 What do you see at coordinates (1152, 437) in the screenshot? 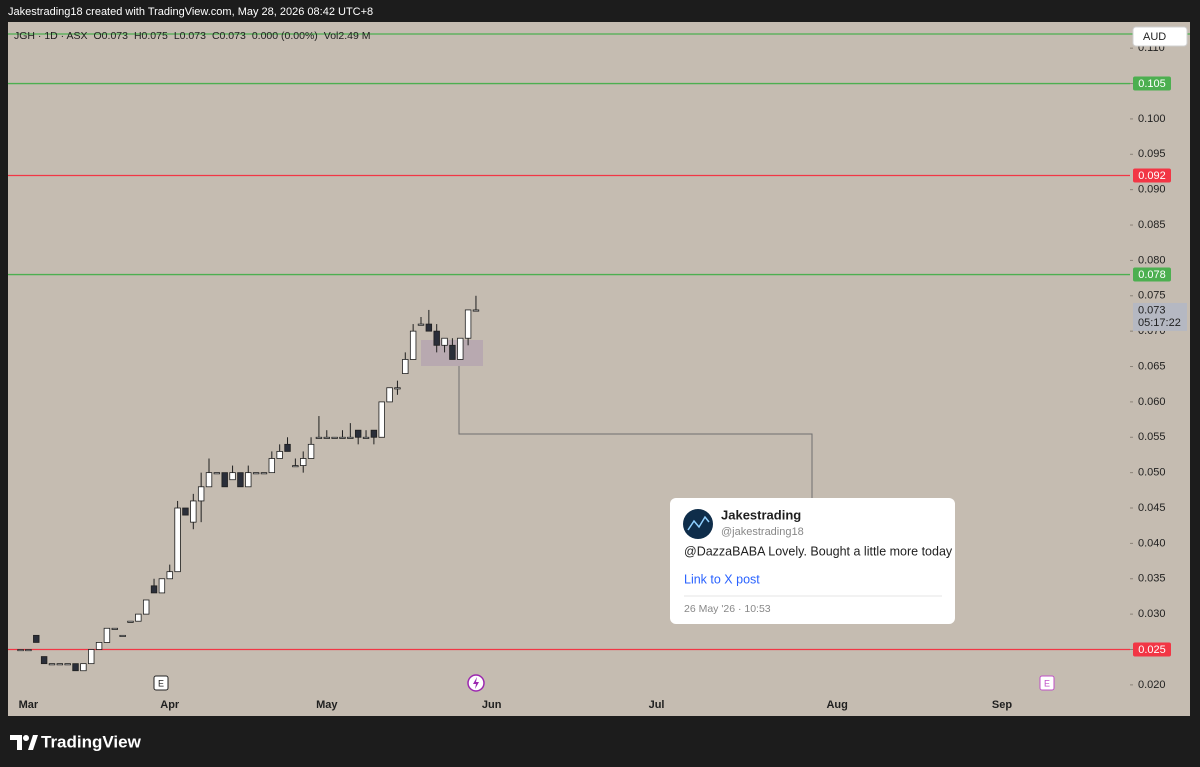
I see `y-tick-label: 0.055` at bounding box center [1152, 437].